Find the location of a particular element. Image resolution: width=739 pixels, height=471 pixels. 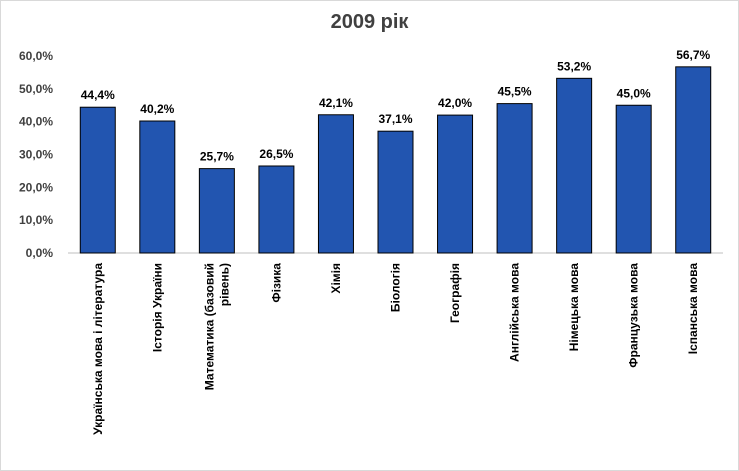

category-label: Німецька мова is located at coordinates (574, 307).